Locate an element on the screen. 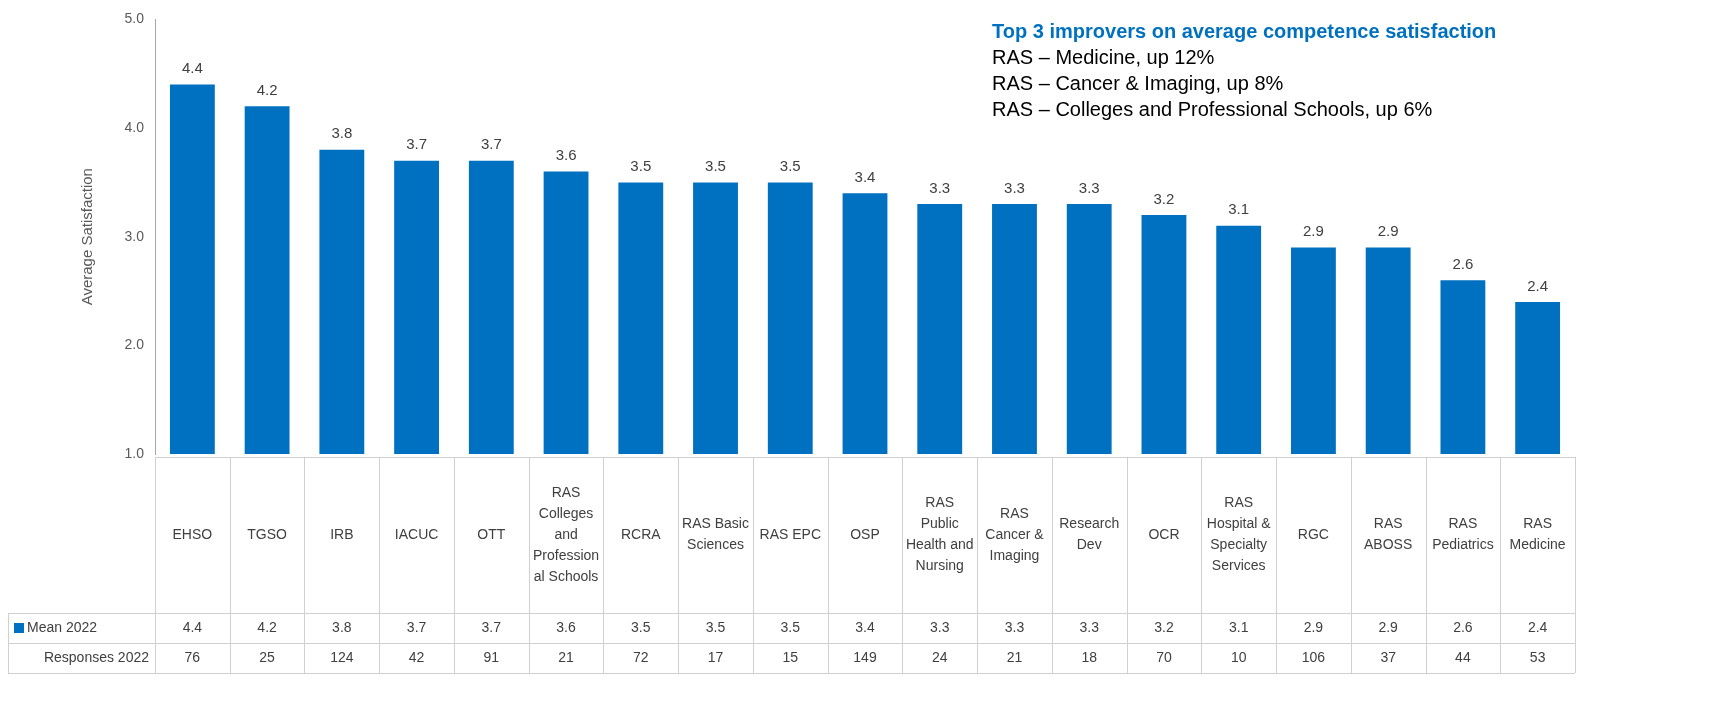  annotation: 3.4 is located at coordinates (865, 176).